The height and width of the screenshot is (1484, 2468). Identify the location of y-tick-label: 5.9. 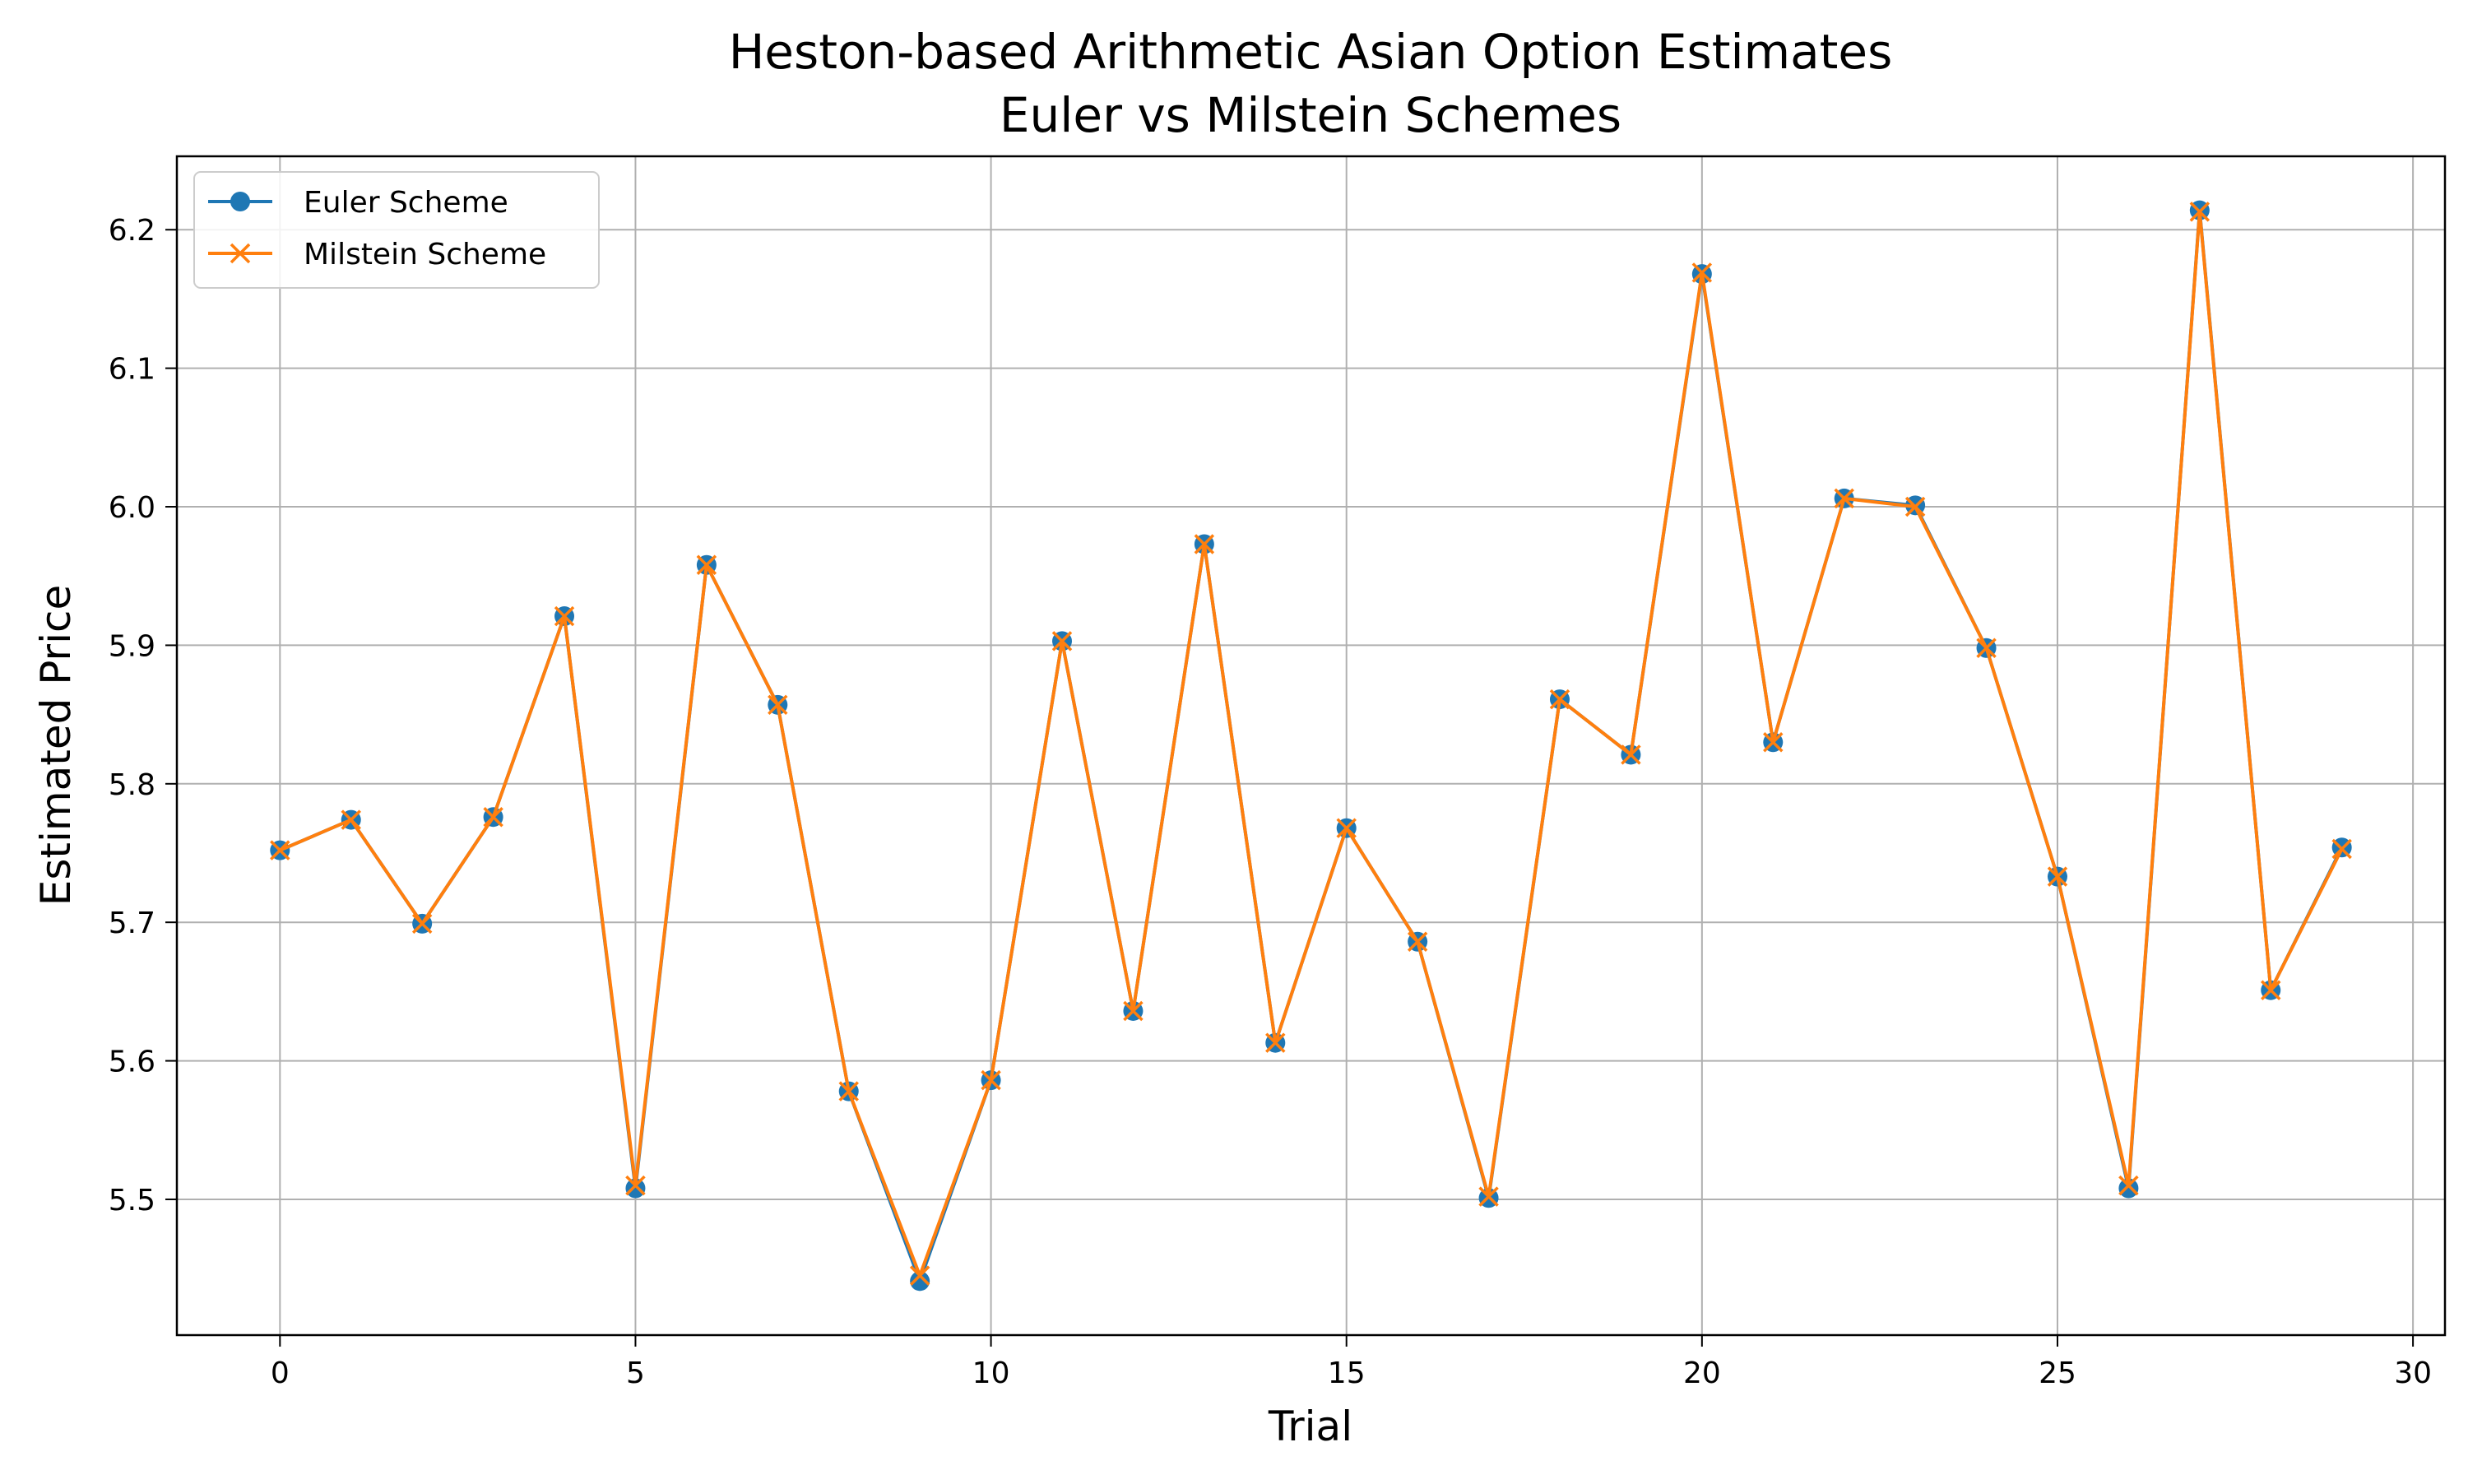
(132, 646).